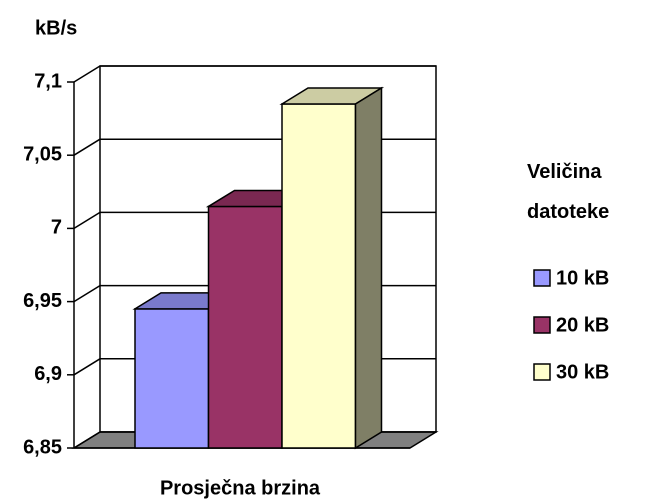 The image size is (653, 503). What do you see at coordinates (582, 325) in the screenshot?
I see `legend-label: 20 kB` at bounding box center [582, 325].